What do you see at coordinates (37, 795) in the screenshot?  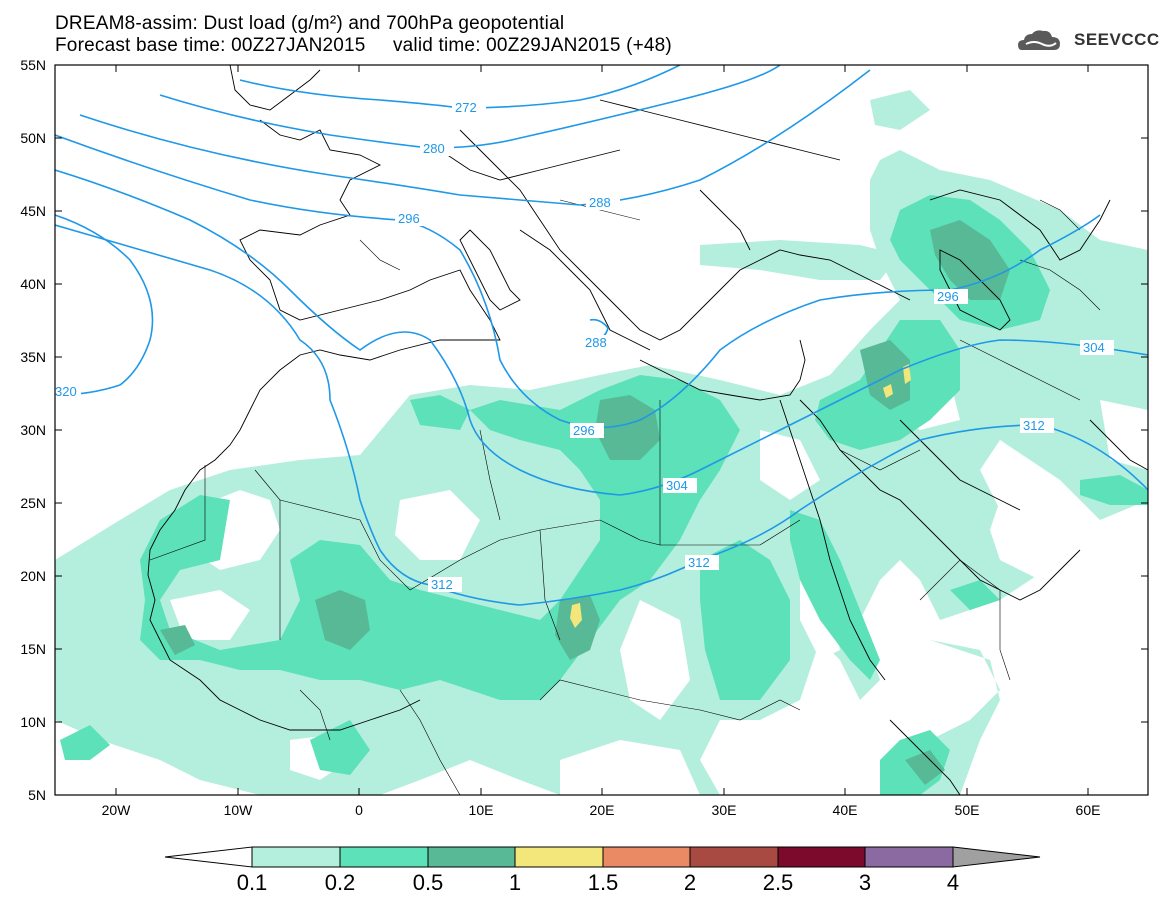 I see `lat-label: 5N` at bounding box center [37, 795].